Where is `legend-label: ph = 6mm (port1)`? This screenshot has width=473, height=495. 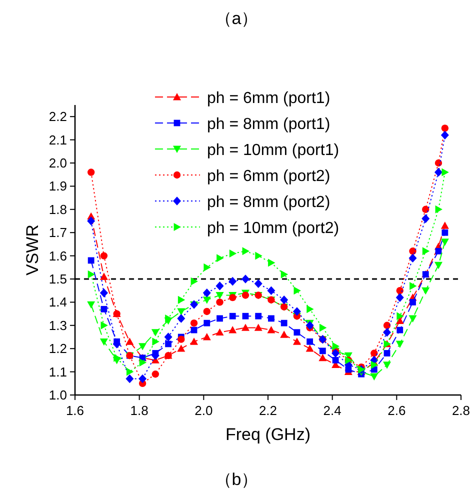 legend-label: ph = 6mm (port1) is located at coordinates (268, 98).